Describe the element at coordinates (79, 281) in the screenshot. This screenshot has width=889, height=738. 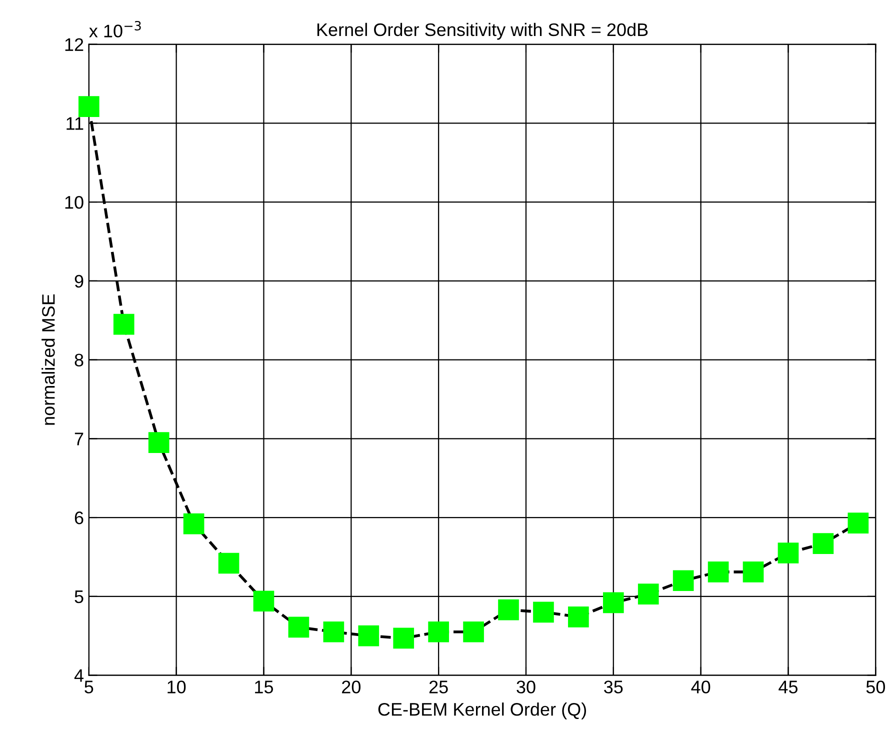
I see `y-tick-label: 9` at that location.